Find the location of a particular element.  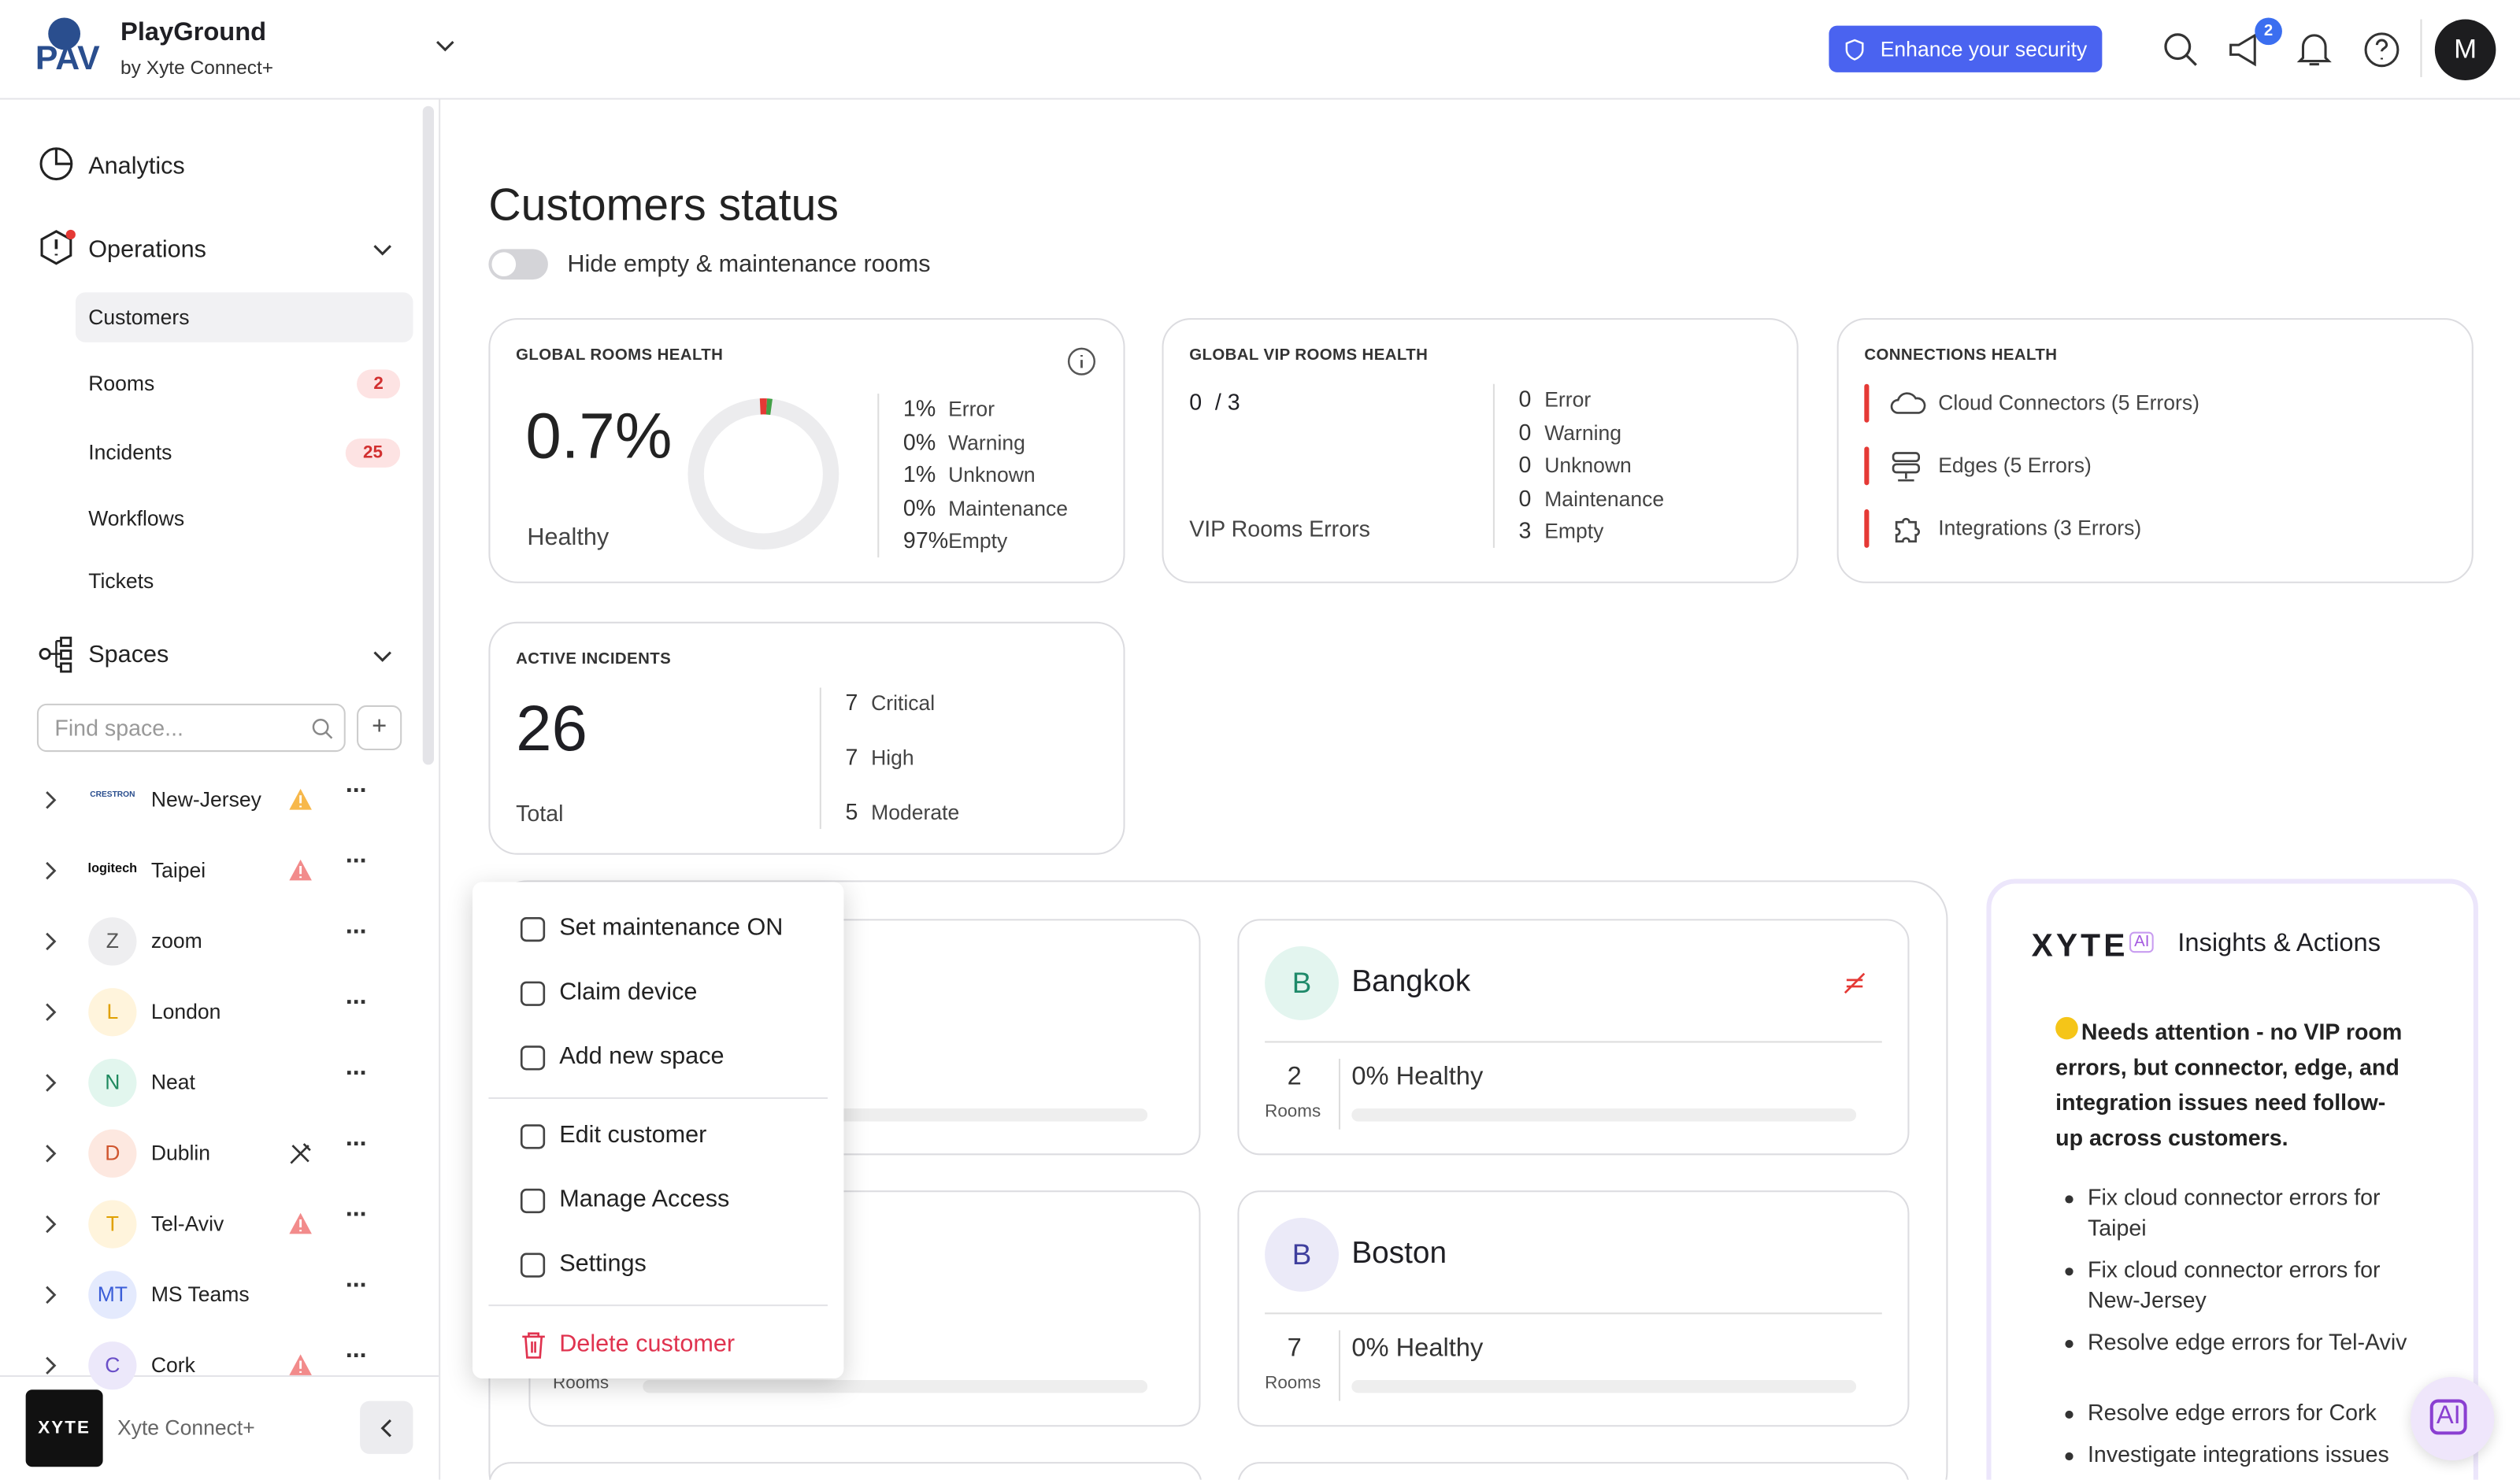

space-name: Cork is located at coordinates (172, 1364).